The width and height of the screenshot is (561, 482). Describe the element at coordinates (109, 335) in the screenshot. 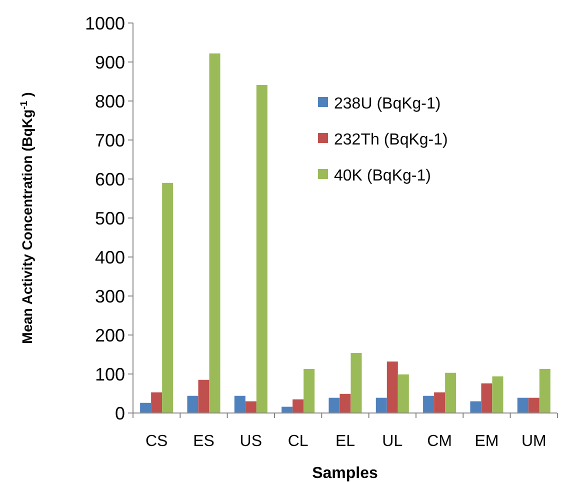

I see `y-tick-label: 200` at that location.